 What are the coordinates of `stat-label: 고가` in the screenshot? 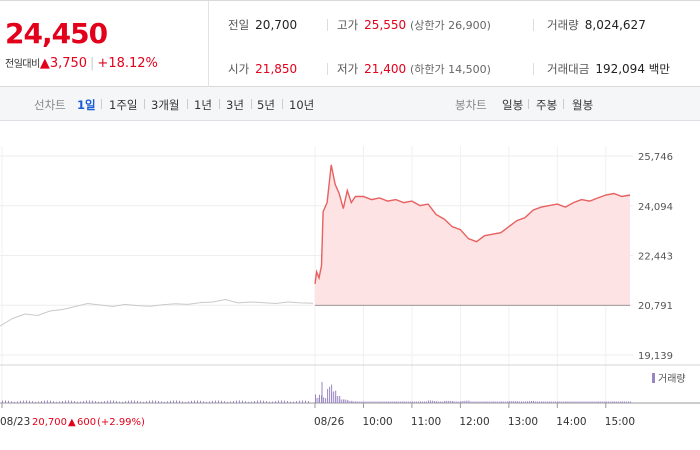 It's located at (348, 25).